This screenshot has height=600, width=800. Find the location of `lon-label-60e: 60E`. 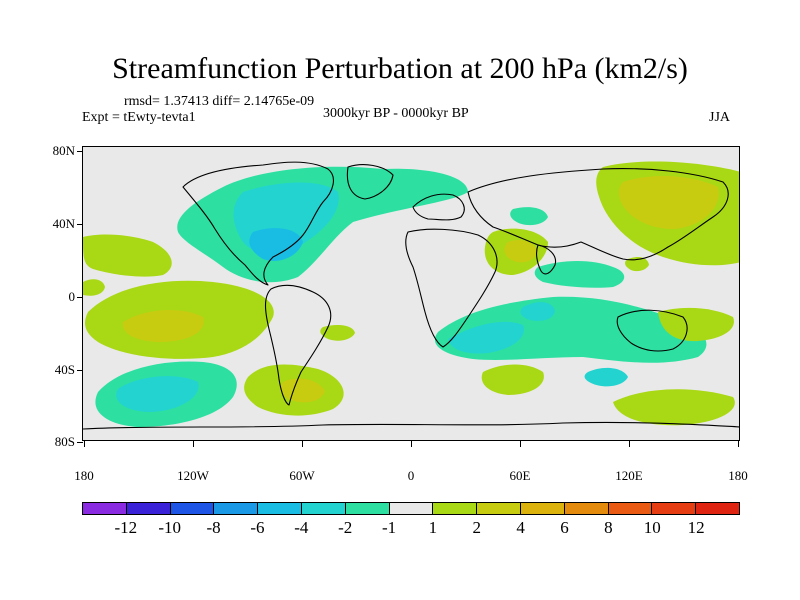

lon-label-60e: 60E is located at coordinates (520, 475).